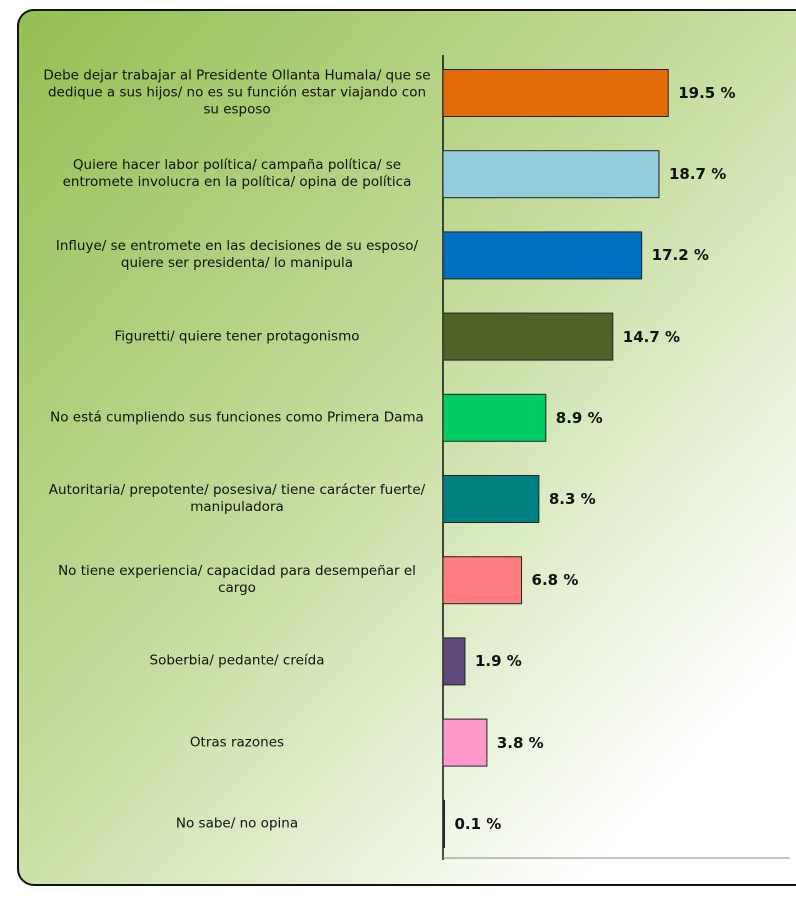 The height and width of the screenshot is (899, 796). I want to click on value-label: 6.8 %, so click(555, 580).